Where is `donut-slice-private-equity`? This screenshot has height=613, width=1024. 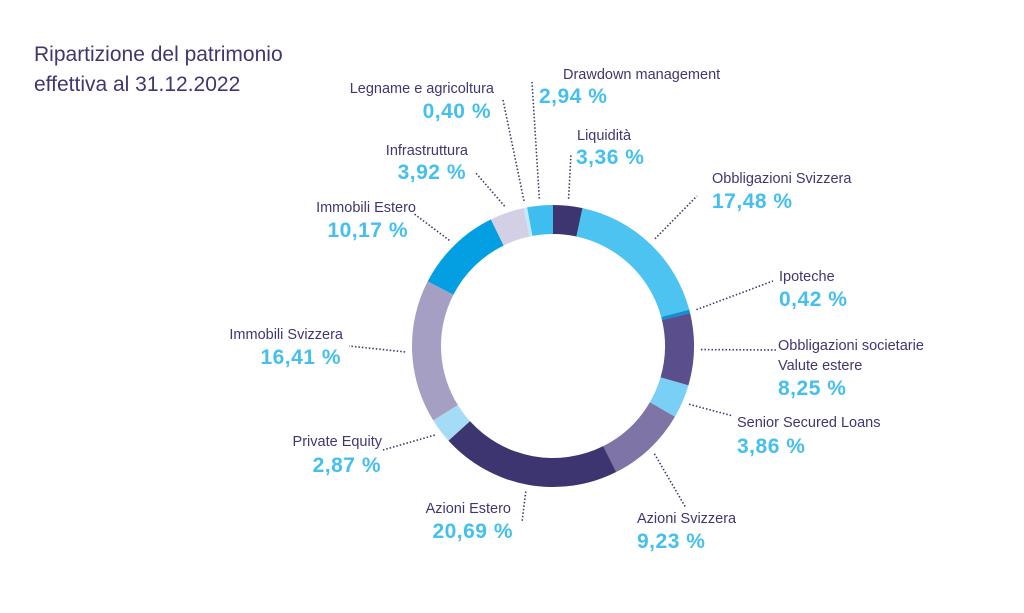
donut-slice-private-equity is located at coordinates (451, 423).